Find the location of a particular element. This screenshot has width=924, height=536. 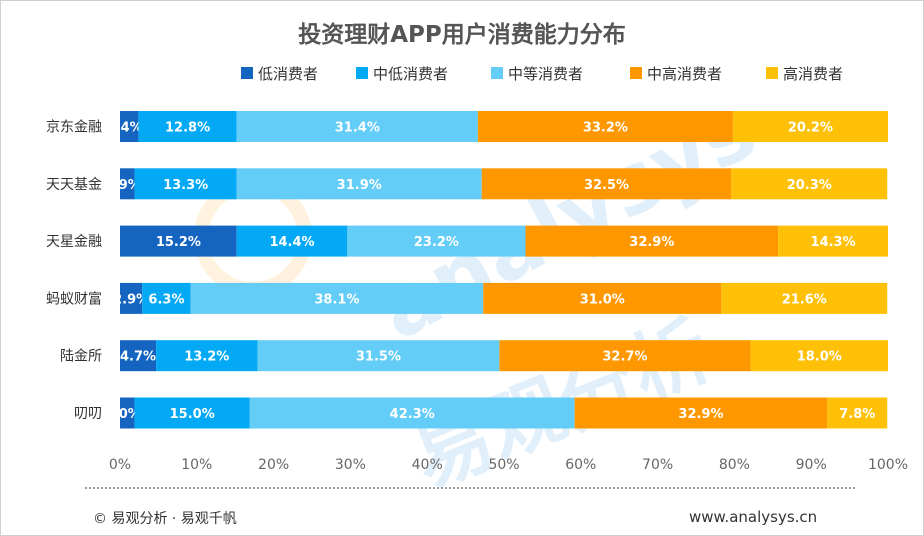

bar-label-3-0: 2.9% is located at coordinates (131, 299).